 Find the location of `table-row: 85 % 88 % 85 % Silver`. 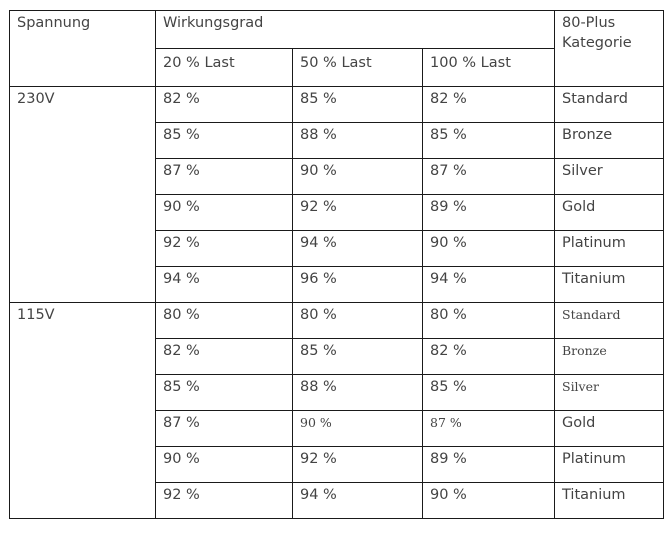

table-row: 85 % 88 % 85 % Silver is located at coordinates (337, 392).